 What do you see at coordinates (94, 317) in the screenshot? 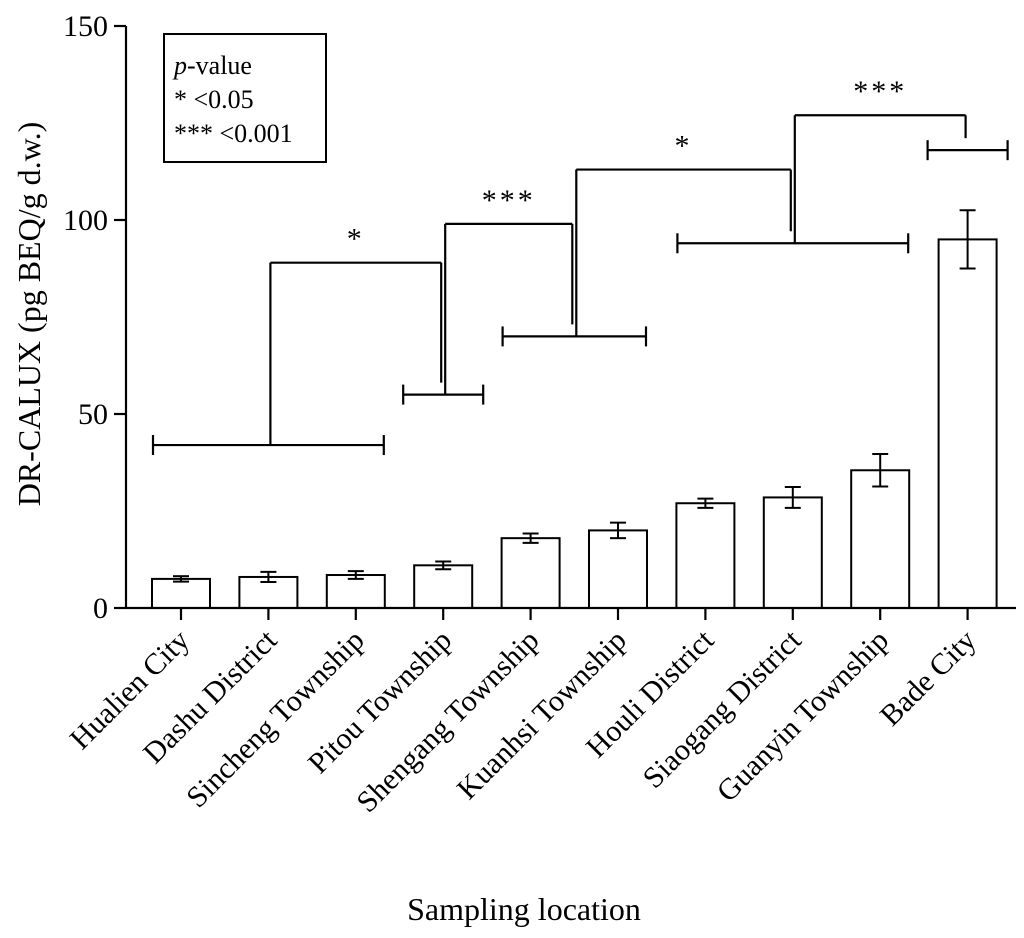
I see `y-ticks-layer: 0 50 100 150` at bounding box center [94, 317].